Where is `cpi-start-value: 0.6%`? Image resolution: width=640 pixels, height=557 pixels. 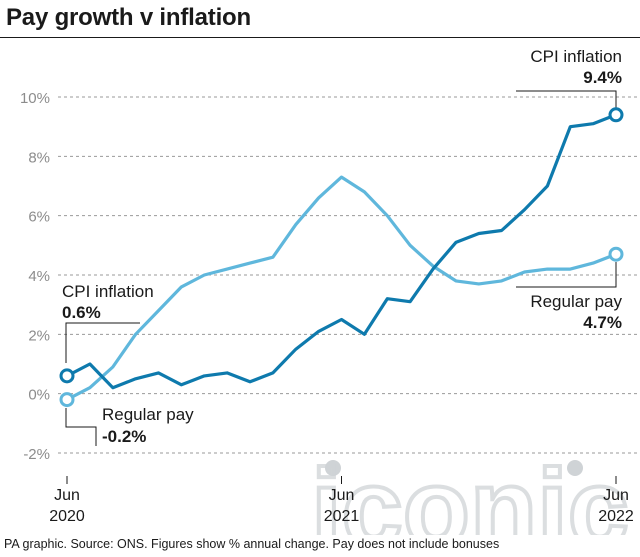
cpi-start-value: 0.6% is located at coordinates (81, 312).